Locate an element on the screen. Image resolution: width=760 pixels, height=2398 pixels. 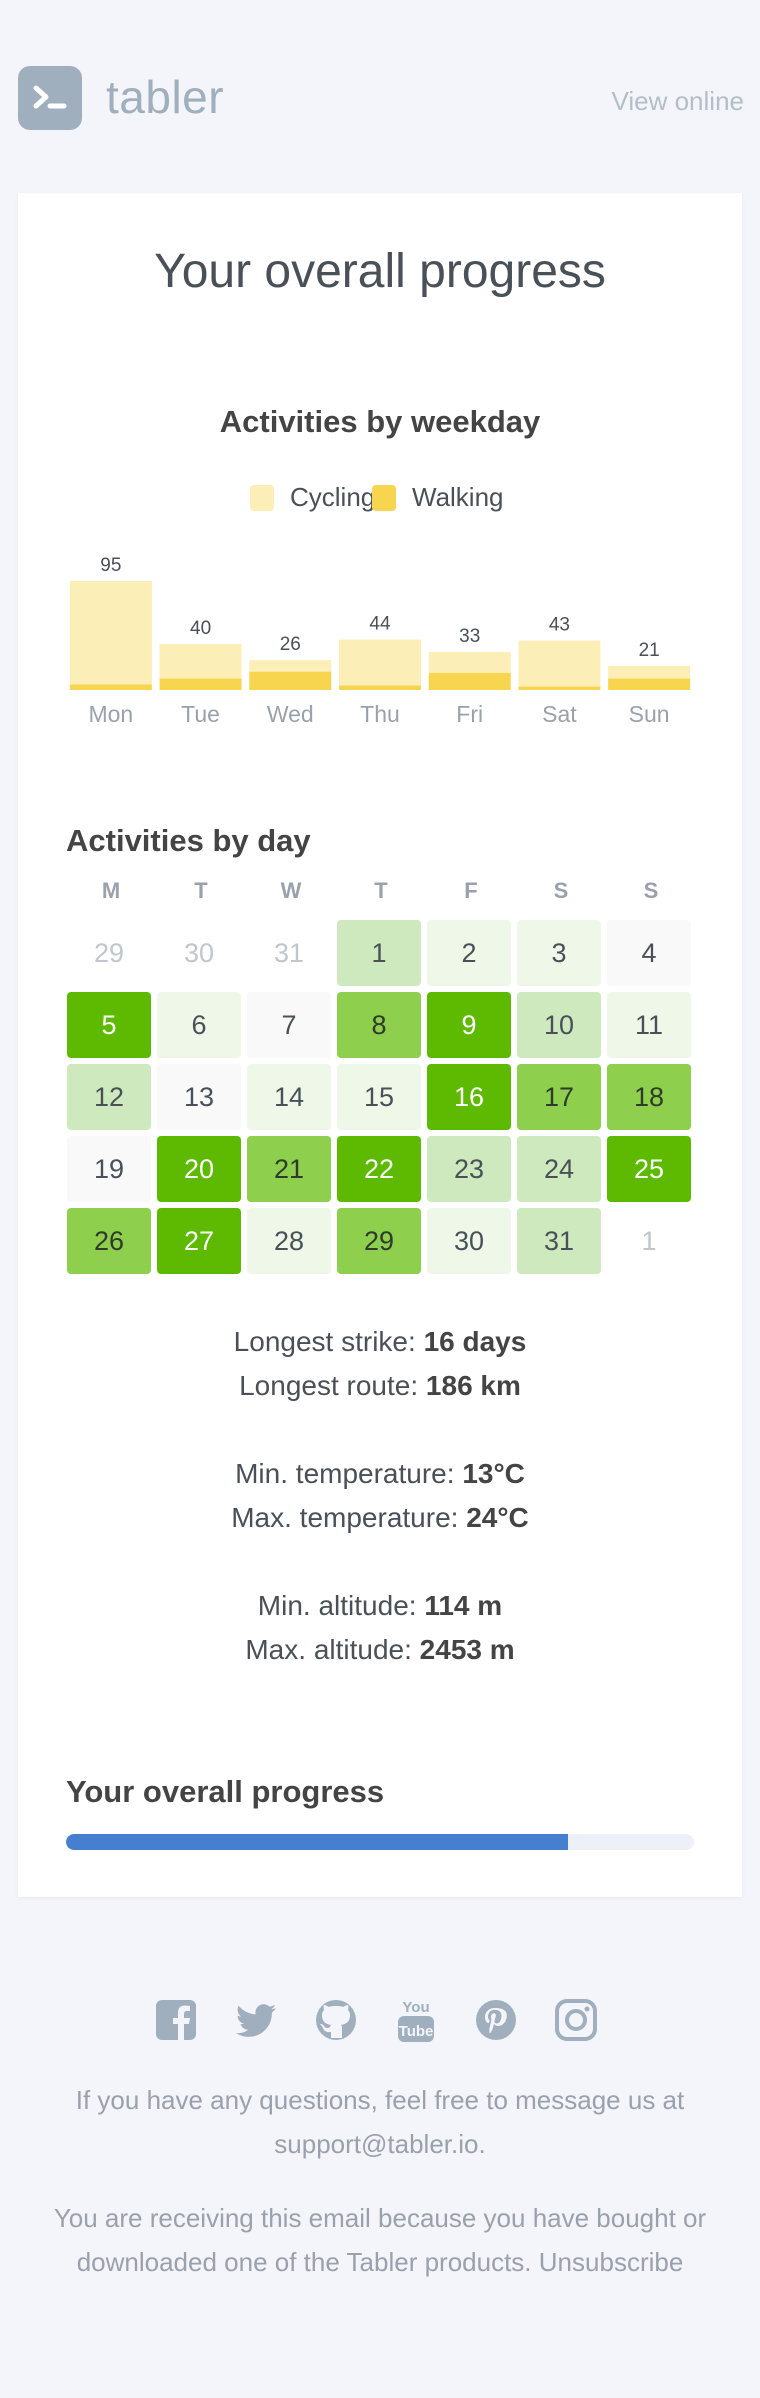
stat-label: Min. altitude: is located at coordinates (337, 1605).